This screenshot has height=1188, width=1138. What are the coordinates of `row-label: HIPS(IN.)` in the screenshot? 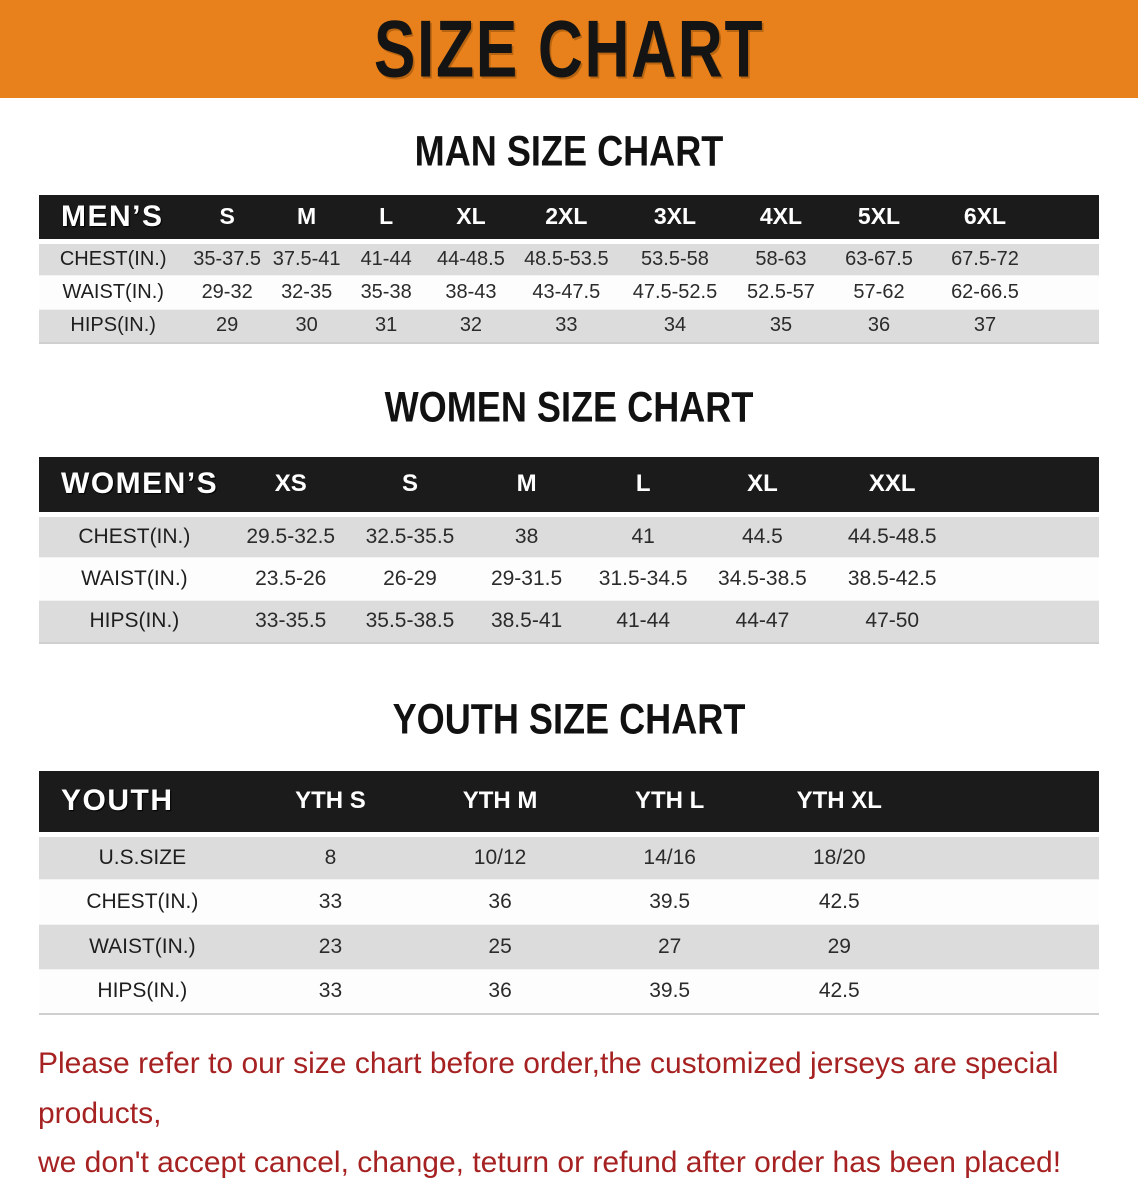 It's located at (142, 992).